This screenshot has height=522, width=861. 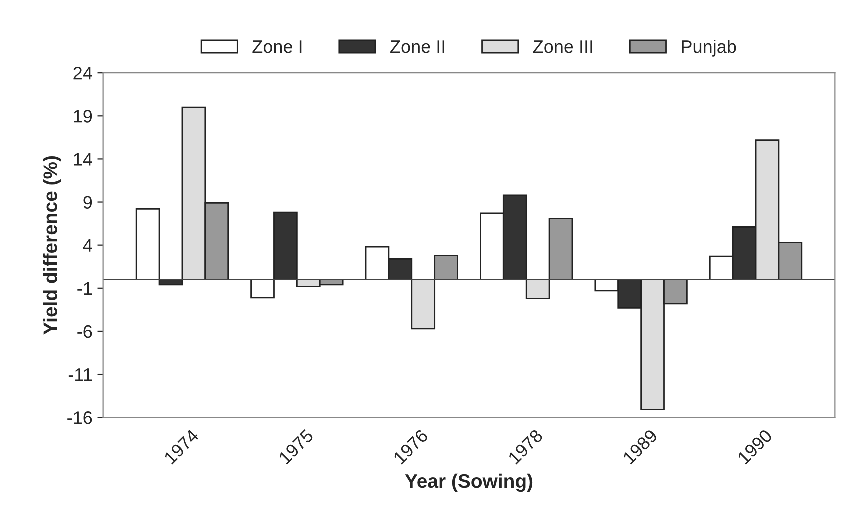 I want to click on y-tick-label: -6, so click(x=85, y=331).